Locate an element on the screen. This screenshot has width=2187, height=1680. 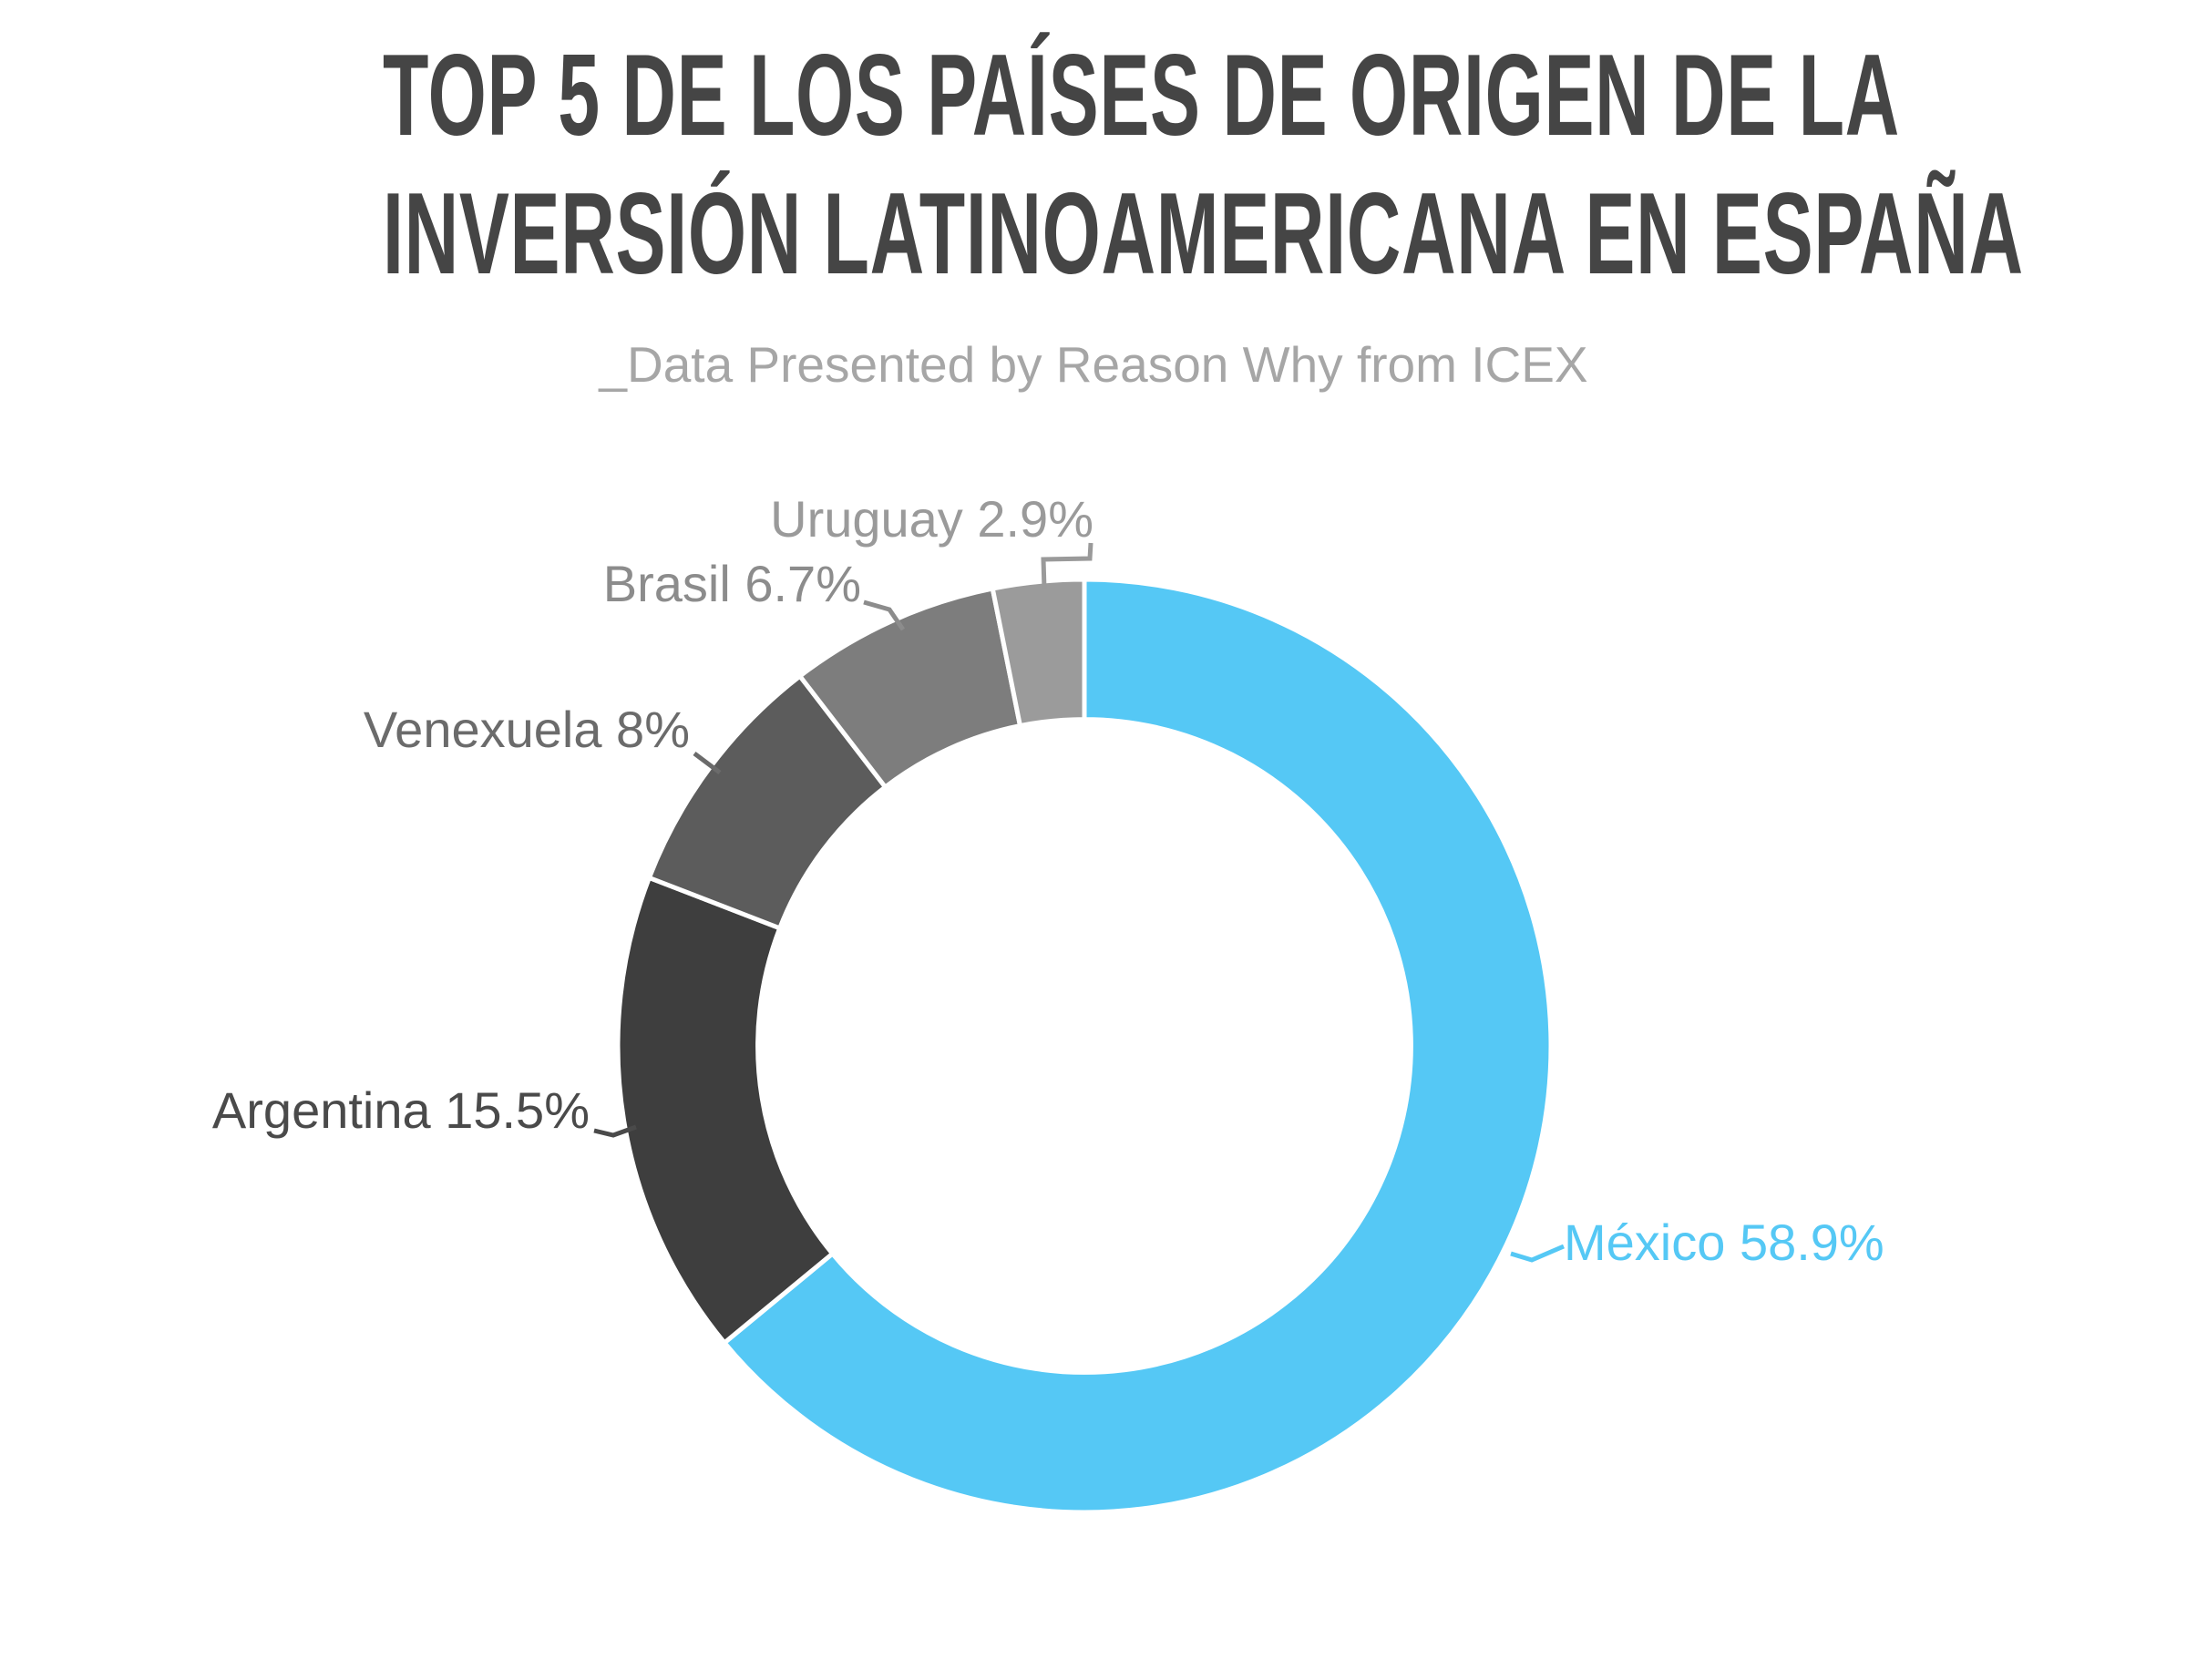
slice-label-mexico: México 58.9% is located at coordinates (1724, 1242).